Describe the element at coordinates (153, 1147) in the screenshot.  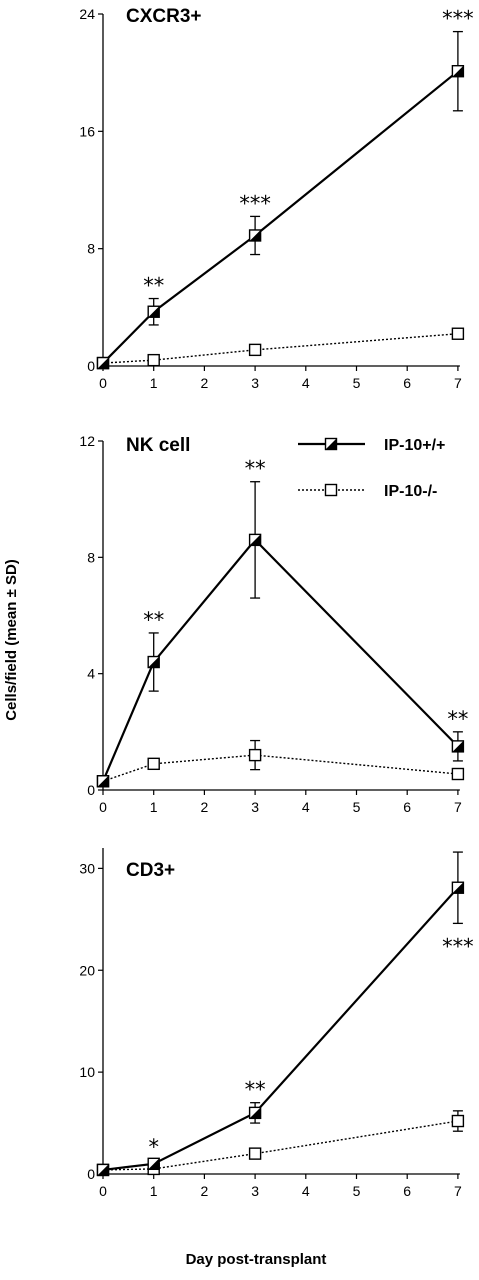
I see `significance-marker: *` at that location.